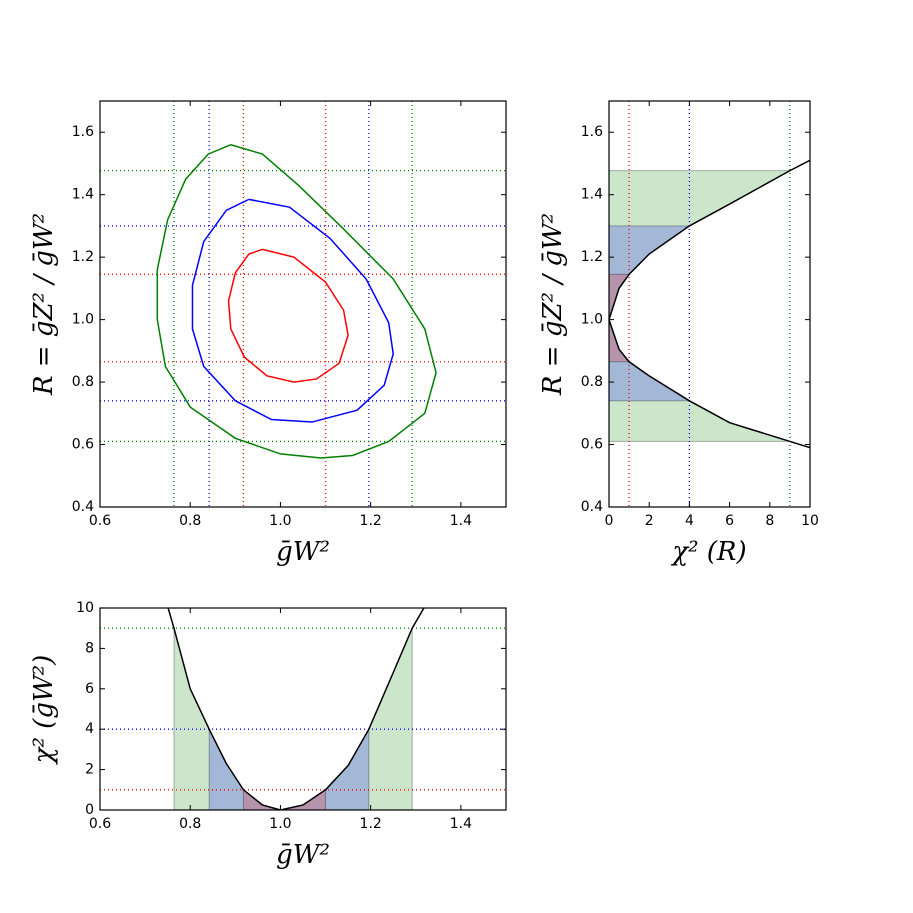 Image resolution: width=913 pixels, height=913 pixels. I want to click on x-tick-label: 4, so click(689, 521).